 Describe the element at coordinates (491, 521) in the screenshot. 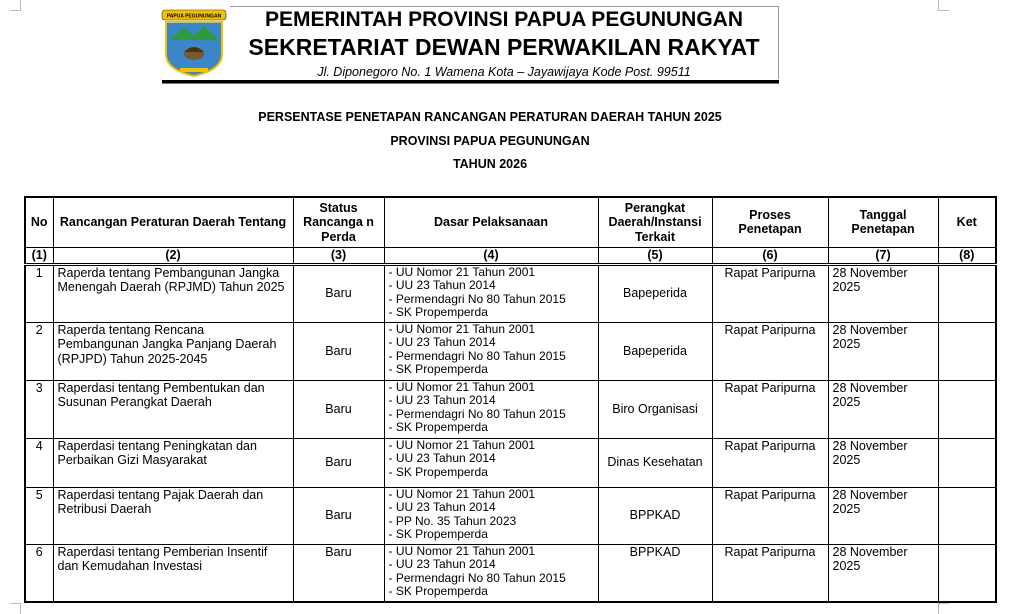

I see `dasar-item: PP No. 35 Tahun 2023` at that location.